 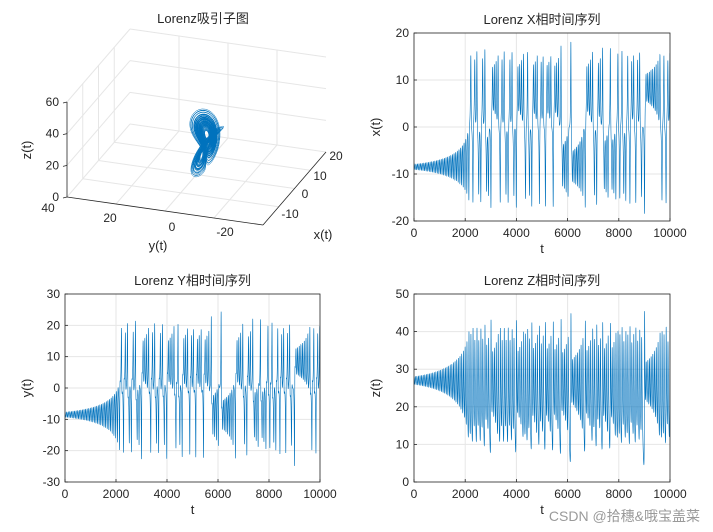 I want to click on z-series-frame, so click(x=542, y=388).